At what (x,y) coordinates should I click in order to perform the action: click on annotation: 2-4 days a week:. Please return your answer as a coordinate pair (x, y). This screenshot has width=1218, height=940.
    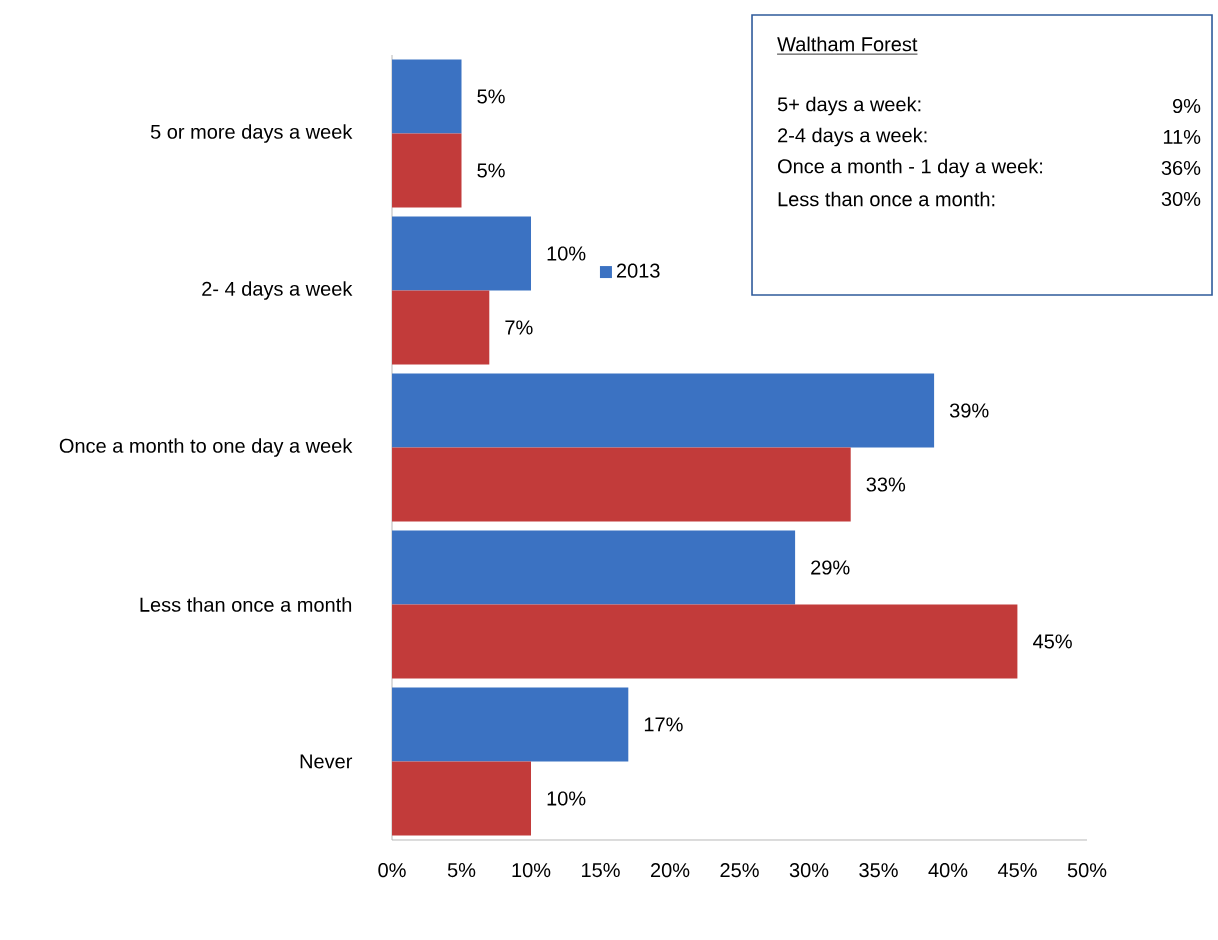
    Looking at the image, I should click on (852, 137).